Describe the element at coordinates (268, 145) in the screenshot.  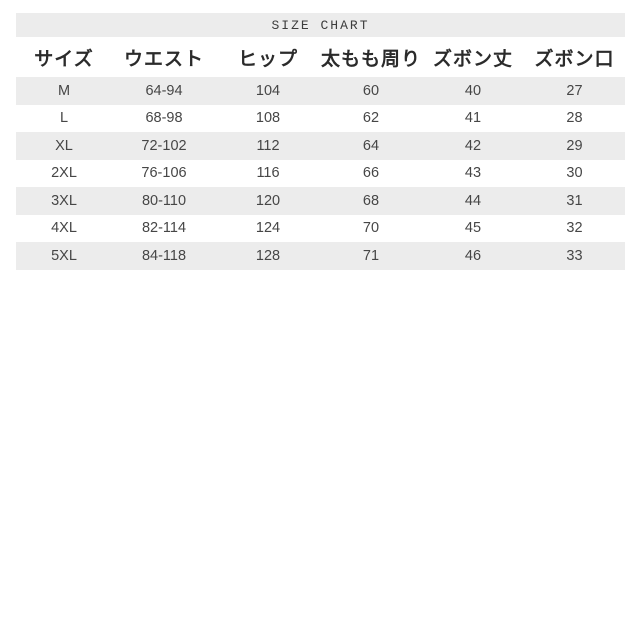
I see `table-cell: 112` at that location.